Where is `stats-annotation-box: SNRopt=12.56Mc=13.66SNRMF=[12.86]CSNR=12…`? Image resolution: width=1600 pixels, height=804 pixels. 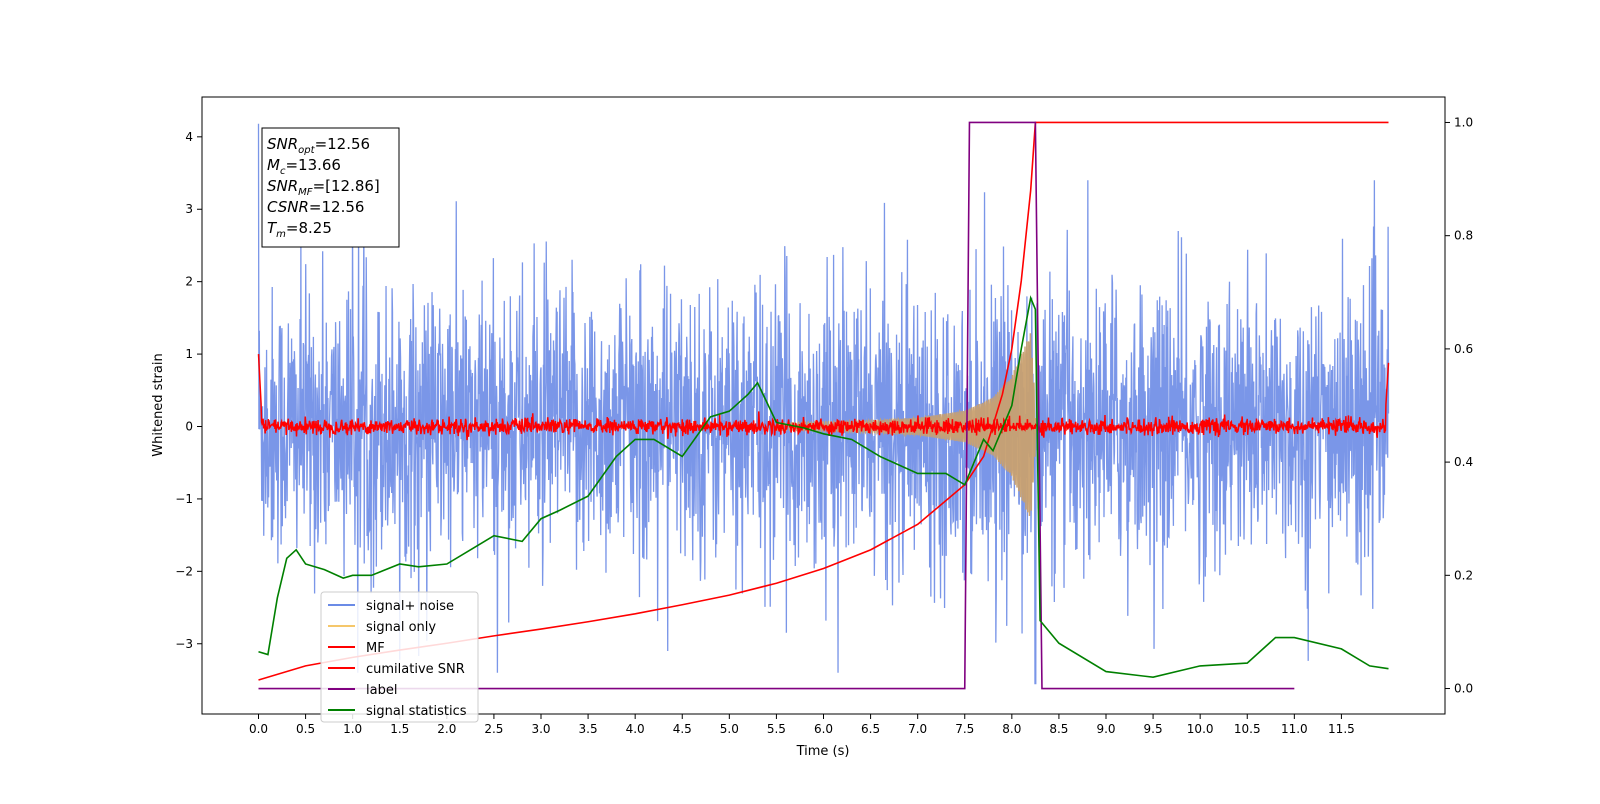 stats-annotation-box: SNRopt=12.56Mc=13.66SNRMF=[12.86]CSNR=12… is located at coordinates (330, 187).